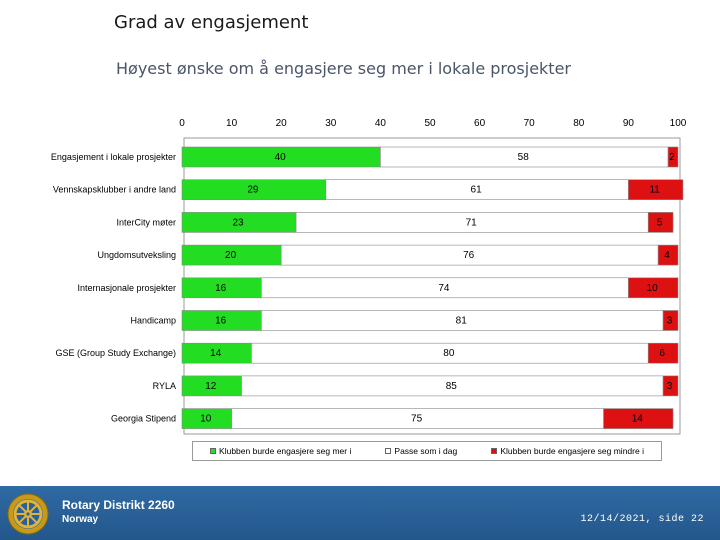 The image size is (720, 540). I want to click on bar-value-label: 12, so click(211, 386).